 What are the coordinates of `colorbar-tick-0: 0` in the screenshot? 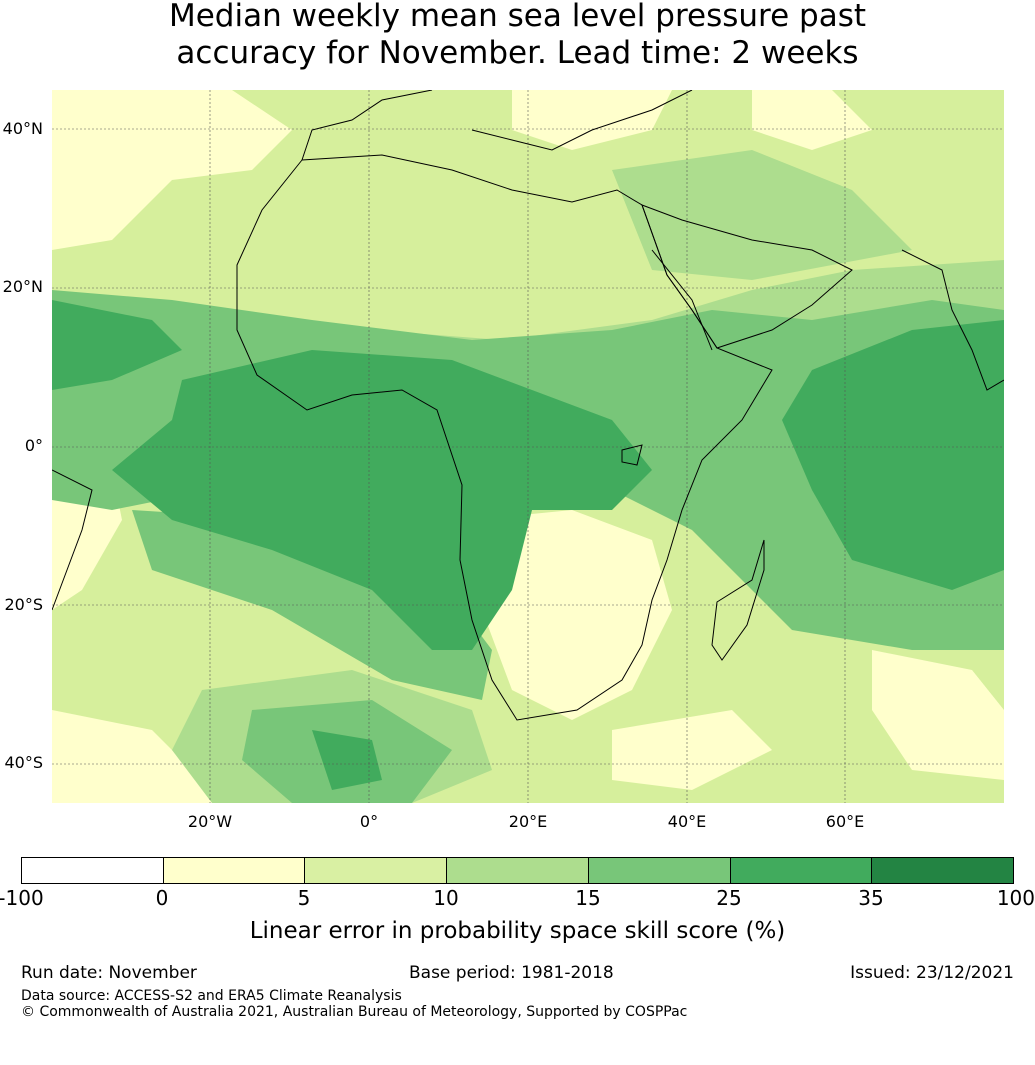 It's located at (162, 898).